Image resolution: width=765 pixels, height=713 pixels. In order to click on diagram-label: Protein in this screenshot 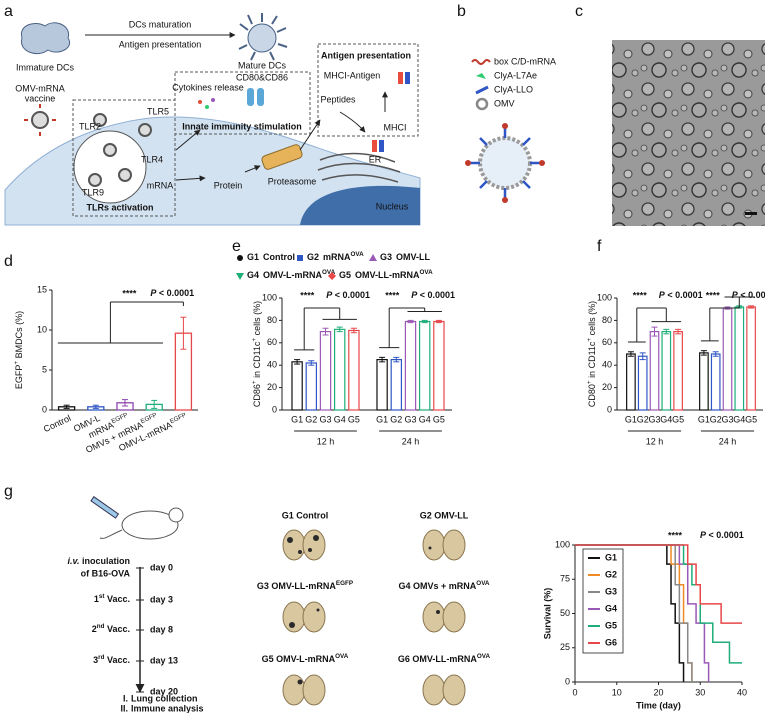, I will do `click(228, 185)`.